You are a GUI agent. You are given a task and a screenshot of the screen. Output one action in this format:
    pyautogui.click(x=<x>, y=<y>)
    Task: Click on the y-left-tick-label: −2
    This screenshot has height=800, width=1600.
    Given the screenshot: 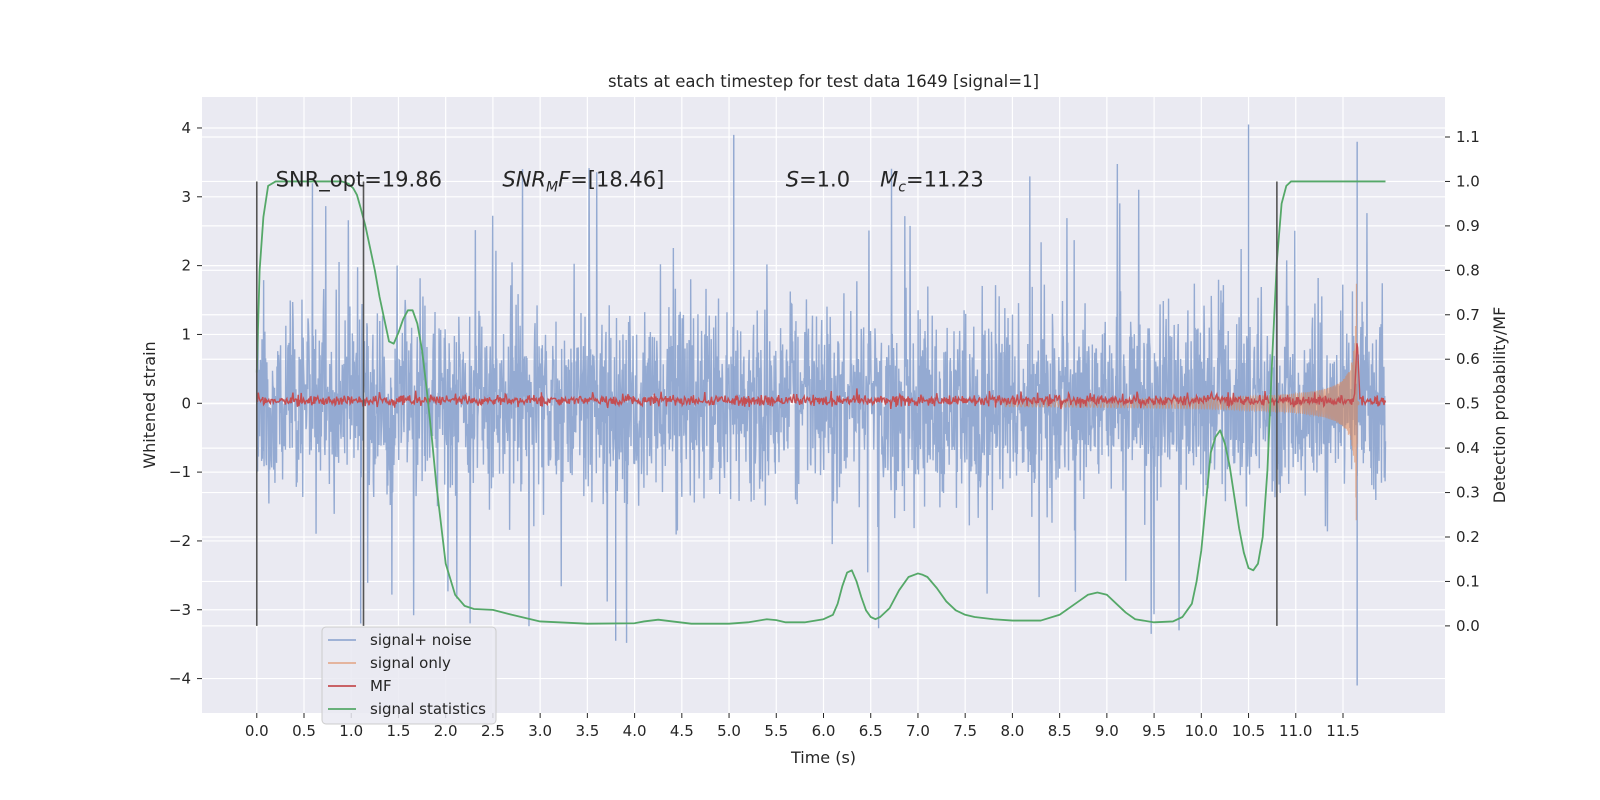 What is the action you would take?
    pyautogui.click(x=180, y=541)
    